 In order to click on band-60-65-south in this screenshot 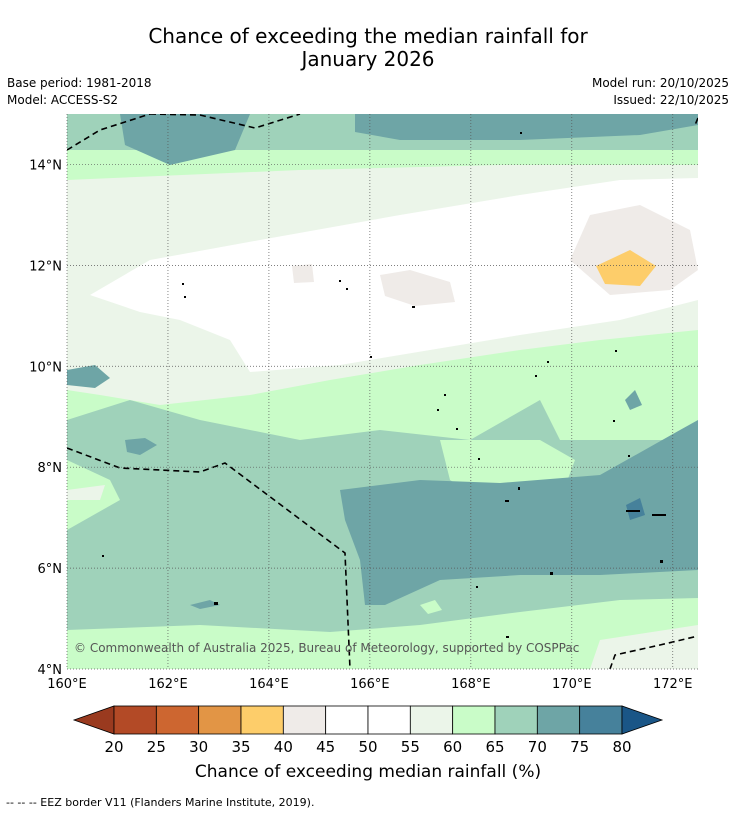, I will do `click(382, 633)`.